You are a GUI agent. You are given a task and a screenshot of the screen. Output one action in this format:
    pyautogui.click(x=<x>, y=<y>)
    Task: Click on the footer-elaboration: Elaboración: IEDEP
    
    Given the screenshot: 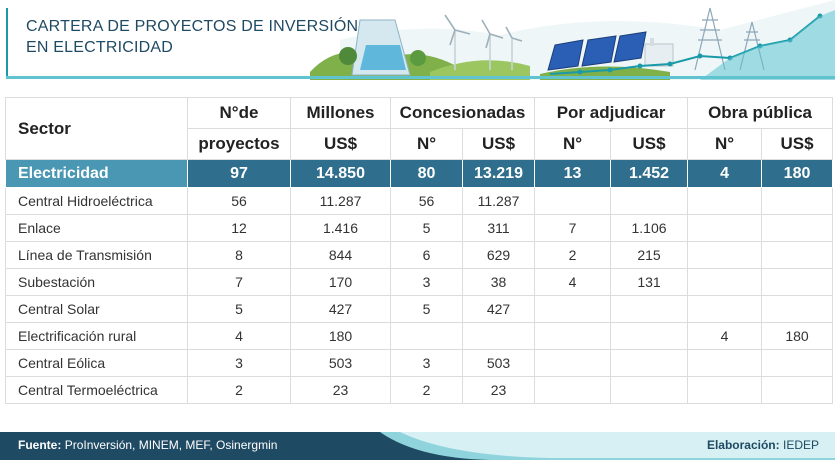 What is the action you would take?
    pyautogui.click(x=763, y=445)
    